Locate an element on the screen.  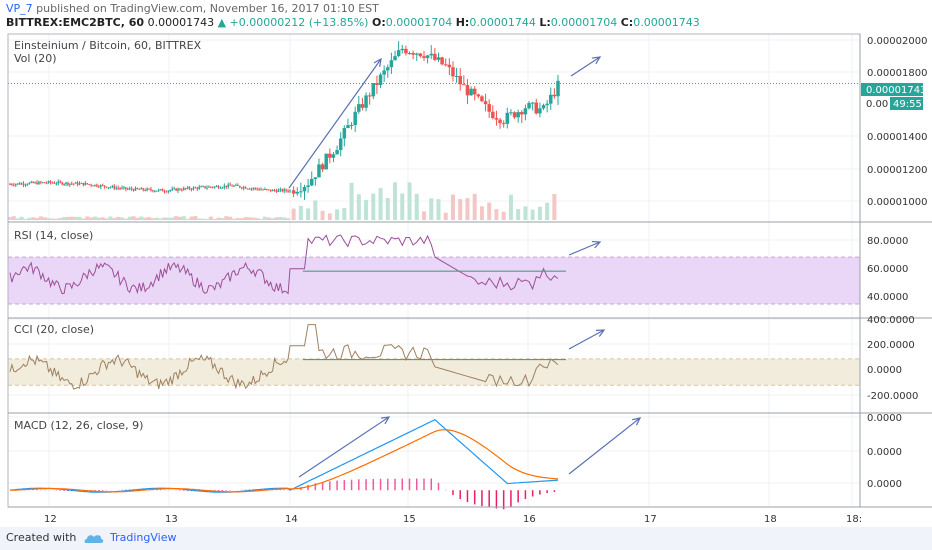
cci-line is located at coordinates (284, 357).